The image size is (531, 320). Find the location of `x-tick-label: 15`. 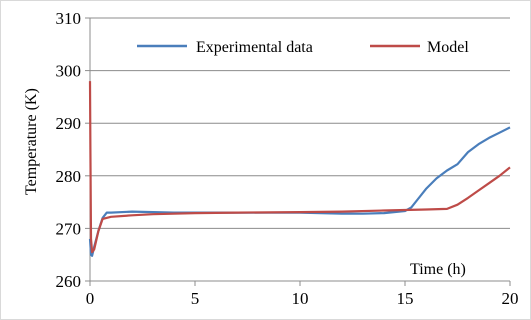

x-tick-label: 15 is located at coordinates (405, 298).